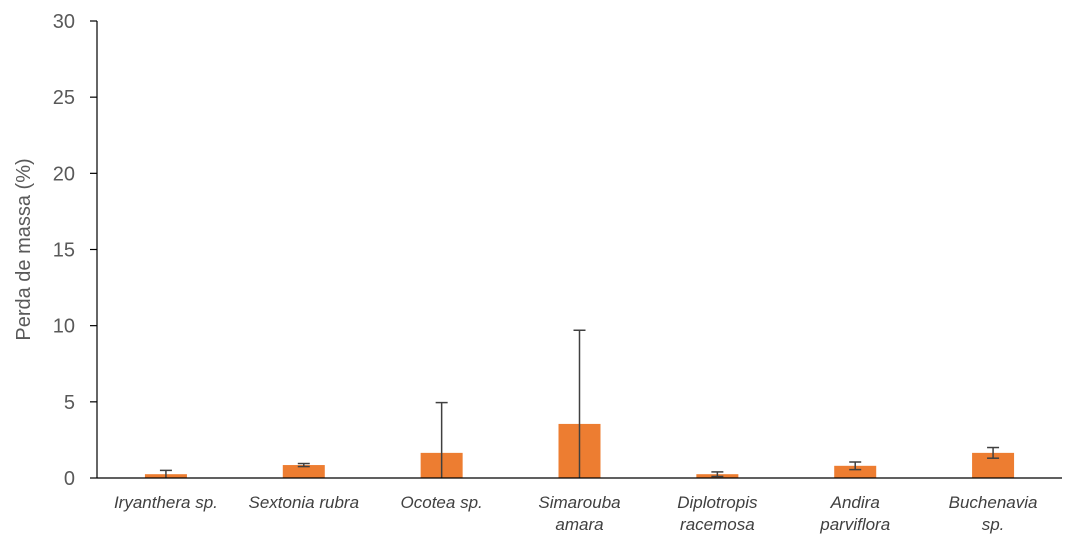  What do you see at coordinates (855, 502) in the screenshot?
I see `x-category-label-line: Andira` at bounding box center [855, 502].